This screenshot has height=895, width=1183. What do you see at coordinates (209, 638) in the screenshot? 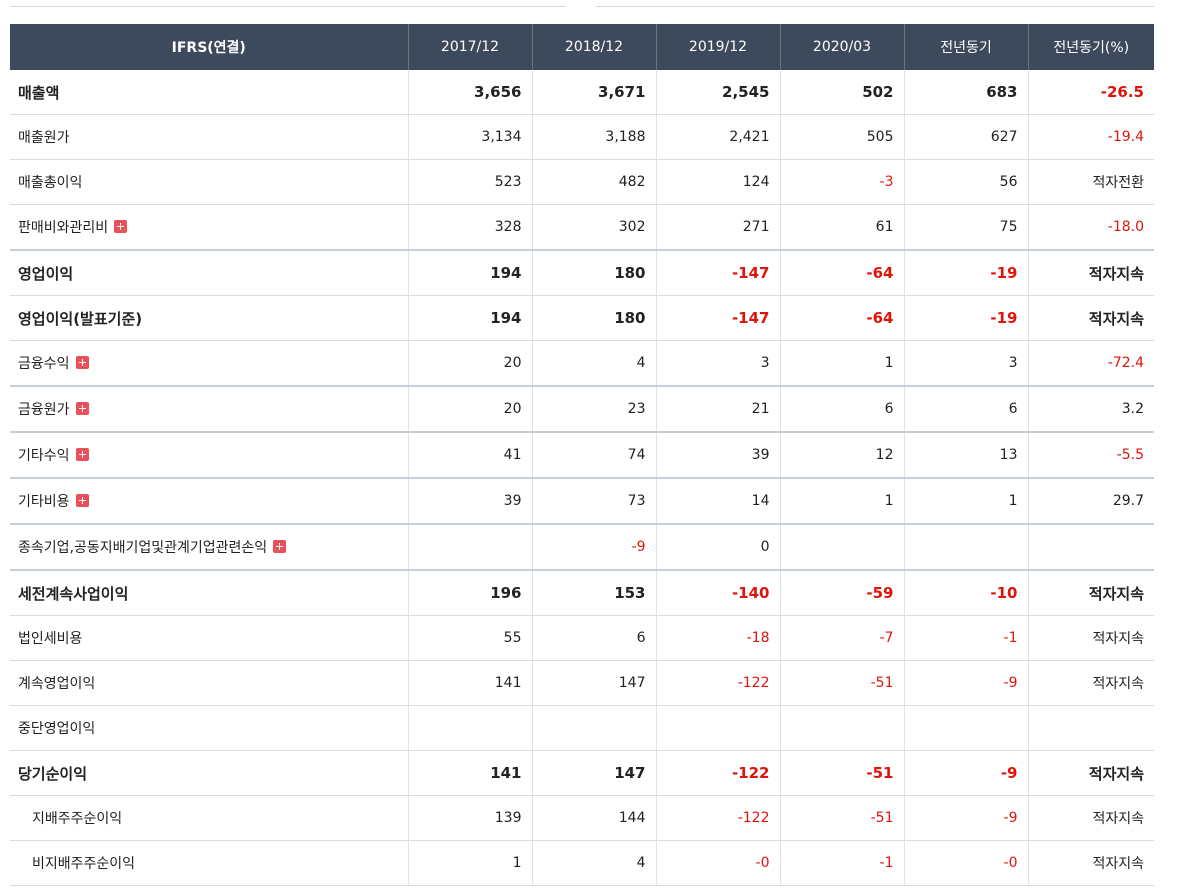
I see `row-label-cell: 법인세비용` at bounding box center [209, 638].